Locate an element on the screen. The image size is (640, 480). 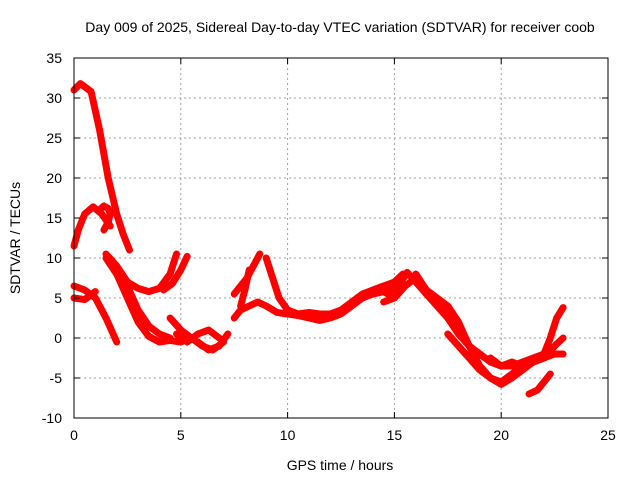
x-tick-label: 25 is located at coordinates (608, 435).